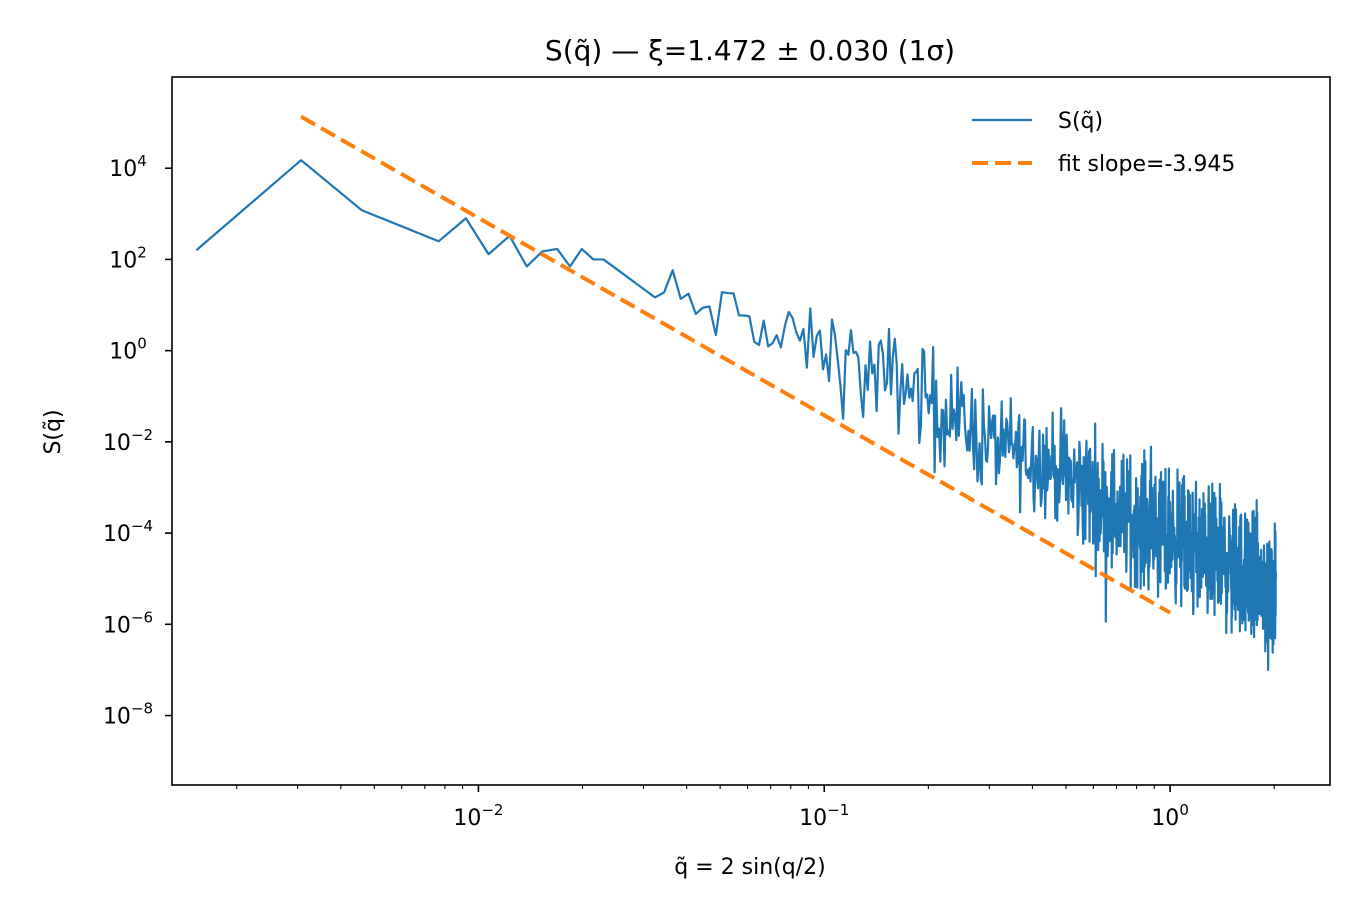  I want to click on y-tick-label: 10⁻⁴, so click(128, 532).